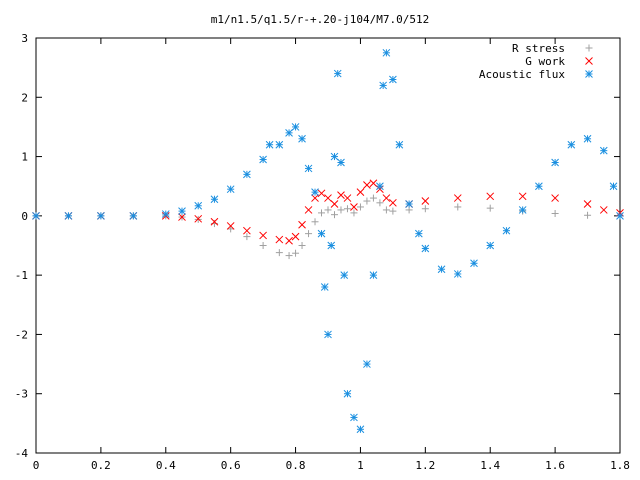 Image resolution: width=640 pixels, height=480 pixels. What do you see at coordinates (538, 48) in the screenshot?
I see `legend-label: R stress` at bounding box center [538, 48].